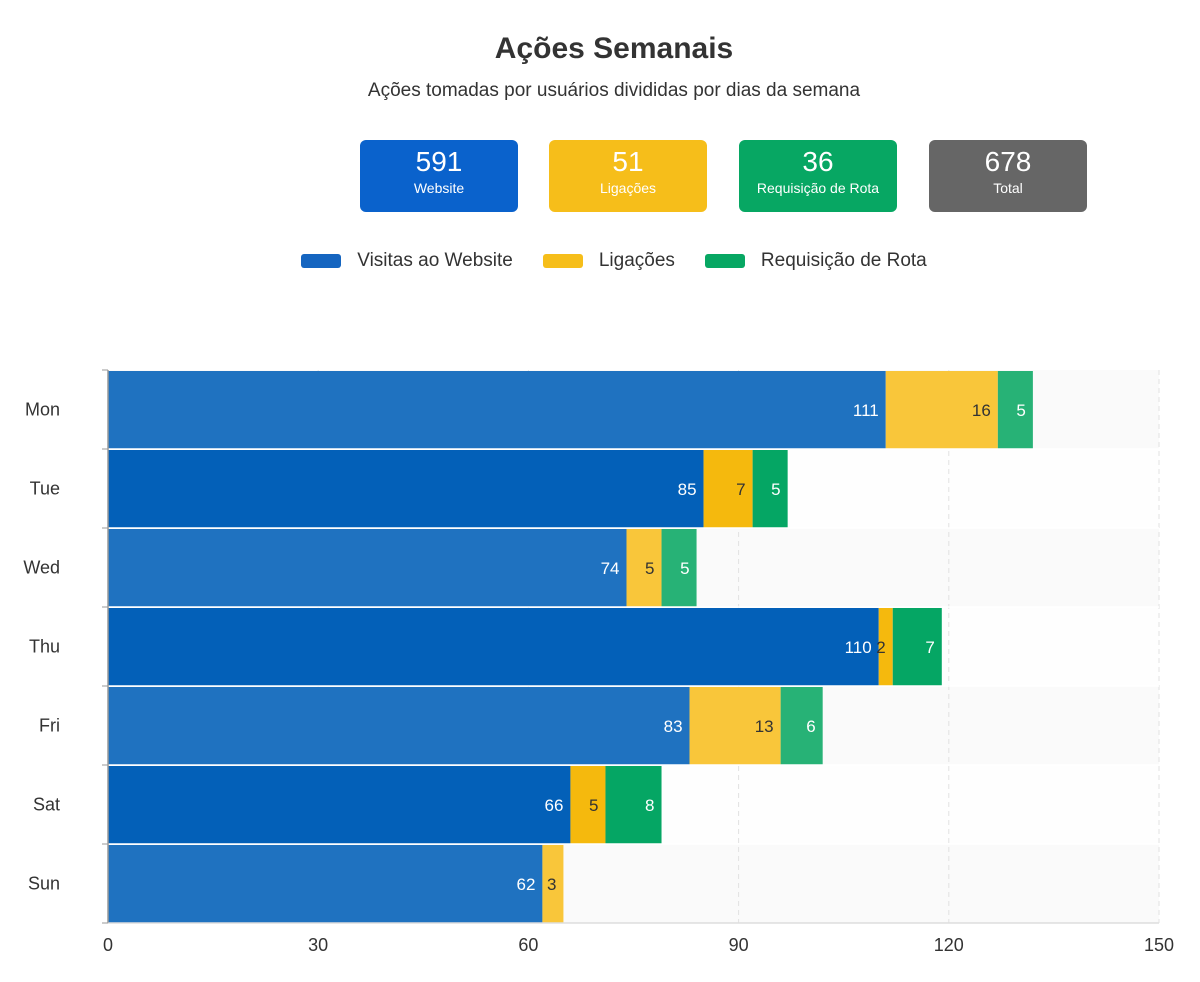 This screenshot has width=1200, height=982. I want to click on data-label-sat-series-2: 8, so click(649, 805).